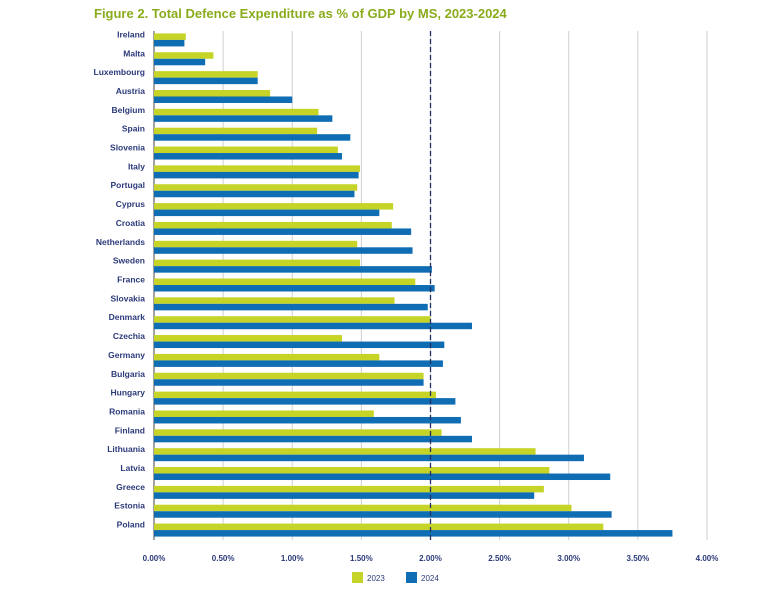  Describe the element at coordinates (128, 393) in the screenshot. I see `category-label: Hungary` at that location.